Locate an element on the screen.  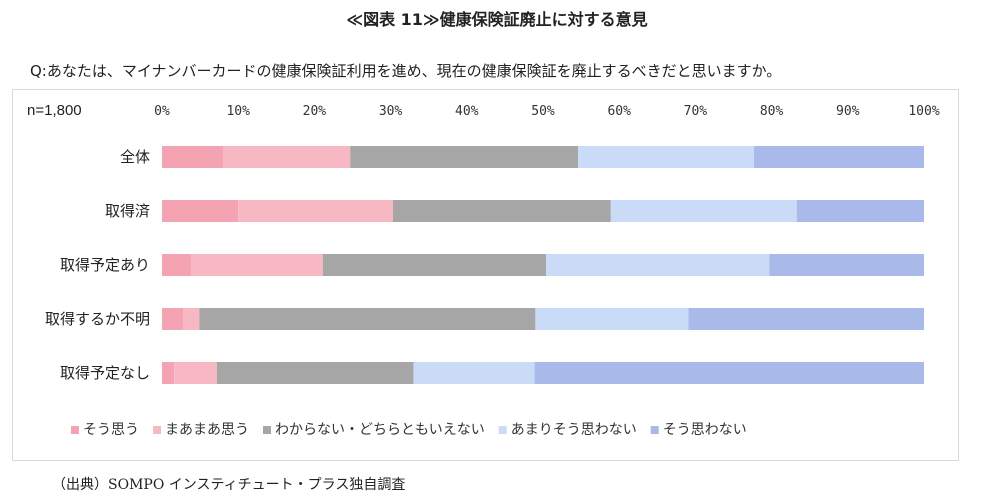
x-axis-ticks: 0% 10% 20% 30% 40% 50% 60% 70% 80% 90% 100% is located at coordinates (547, 111).